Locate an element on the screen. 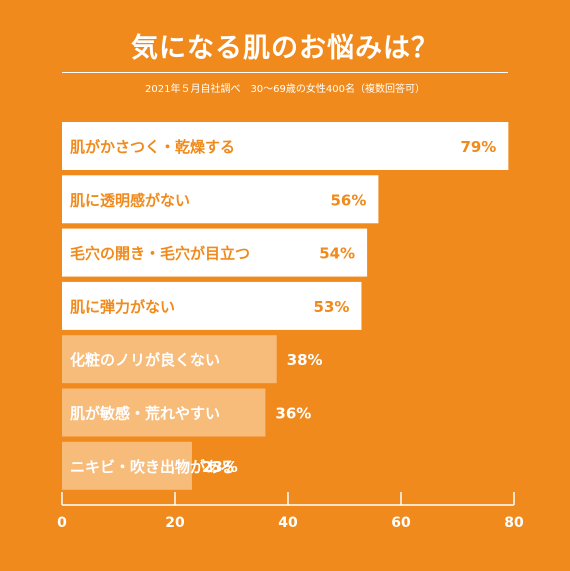  x-tick-label: 60 is located at coordinates (401, 523).